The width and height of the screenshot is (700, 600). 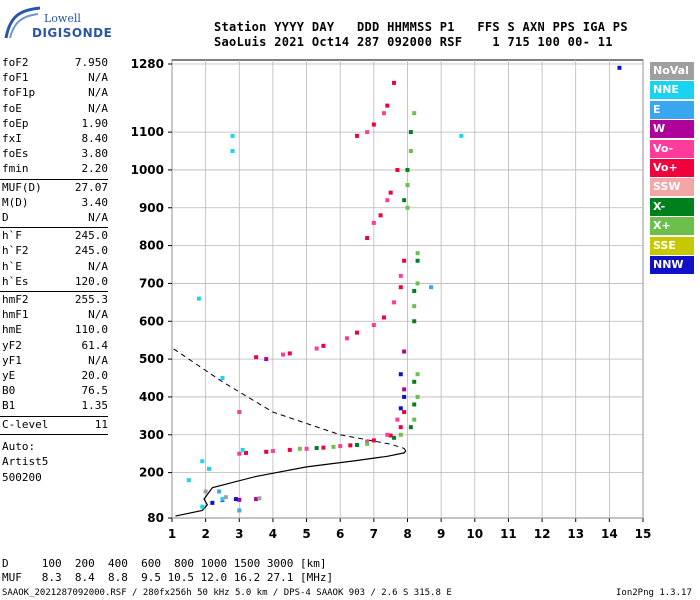 I want to click on x-tick-label: 9, so click(x=441, y=534).